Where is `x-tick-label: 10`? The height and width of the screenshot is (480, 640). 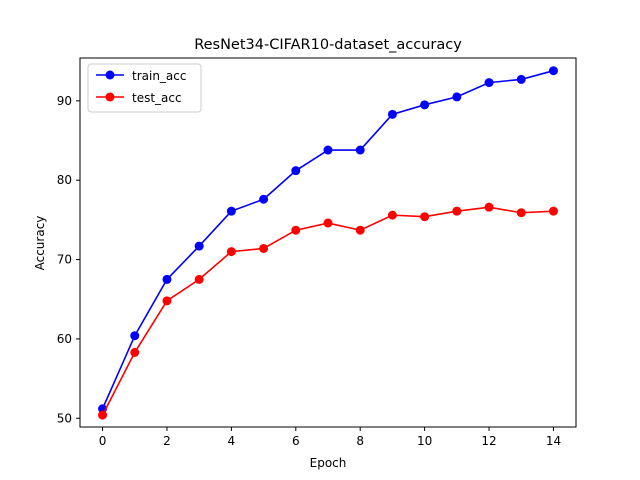 x-tick-label: 10 is located at coordinates (424, 441).